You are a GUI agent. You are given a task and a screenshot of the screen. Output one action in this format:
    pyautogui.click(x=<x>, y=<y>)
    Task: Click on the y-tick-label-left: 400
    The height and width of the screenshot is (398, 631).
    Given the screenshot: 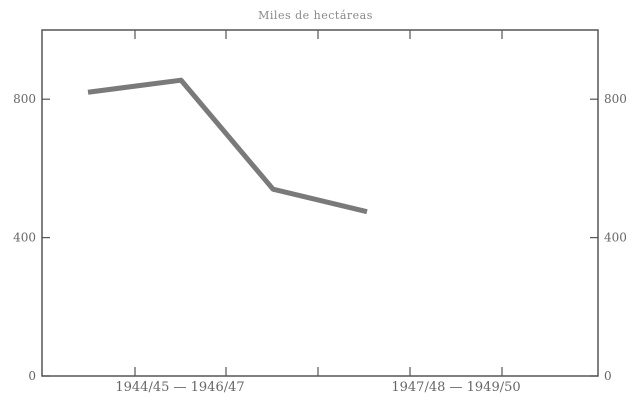 What is the action you would take?
    pyautogui.click(x=24, y=238)
    